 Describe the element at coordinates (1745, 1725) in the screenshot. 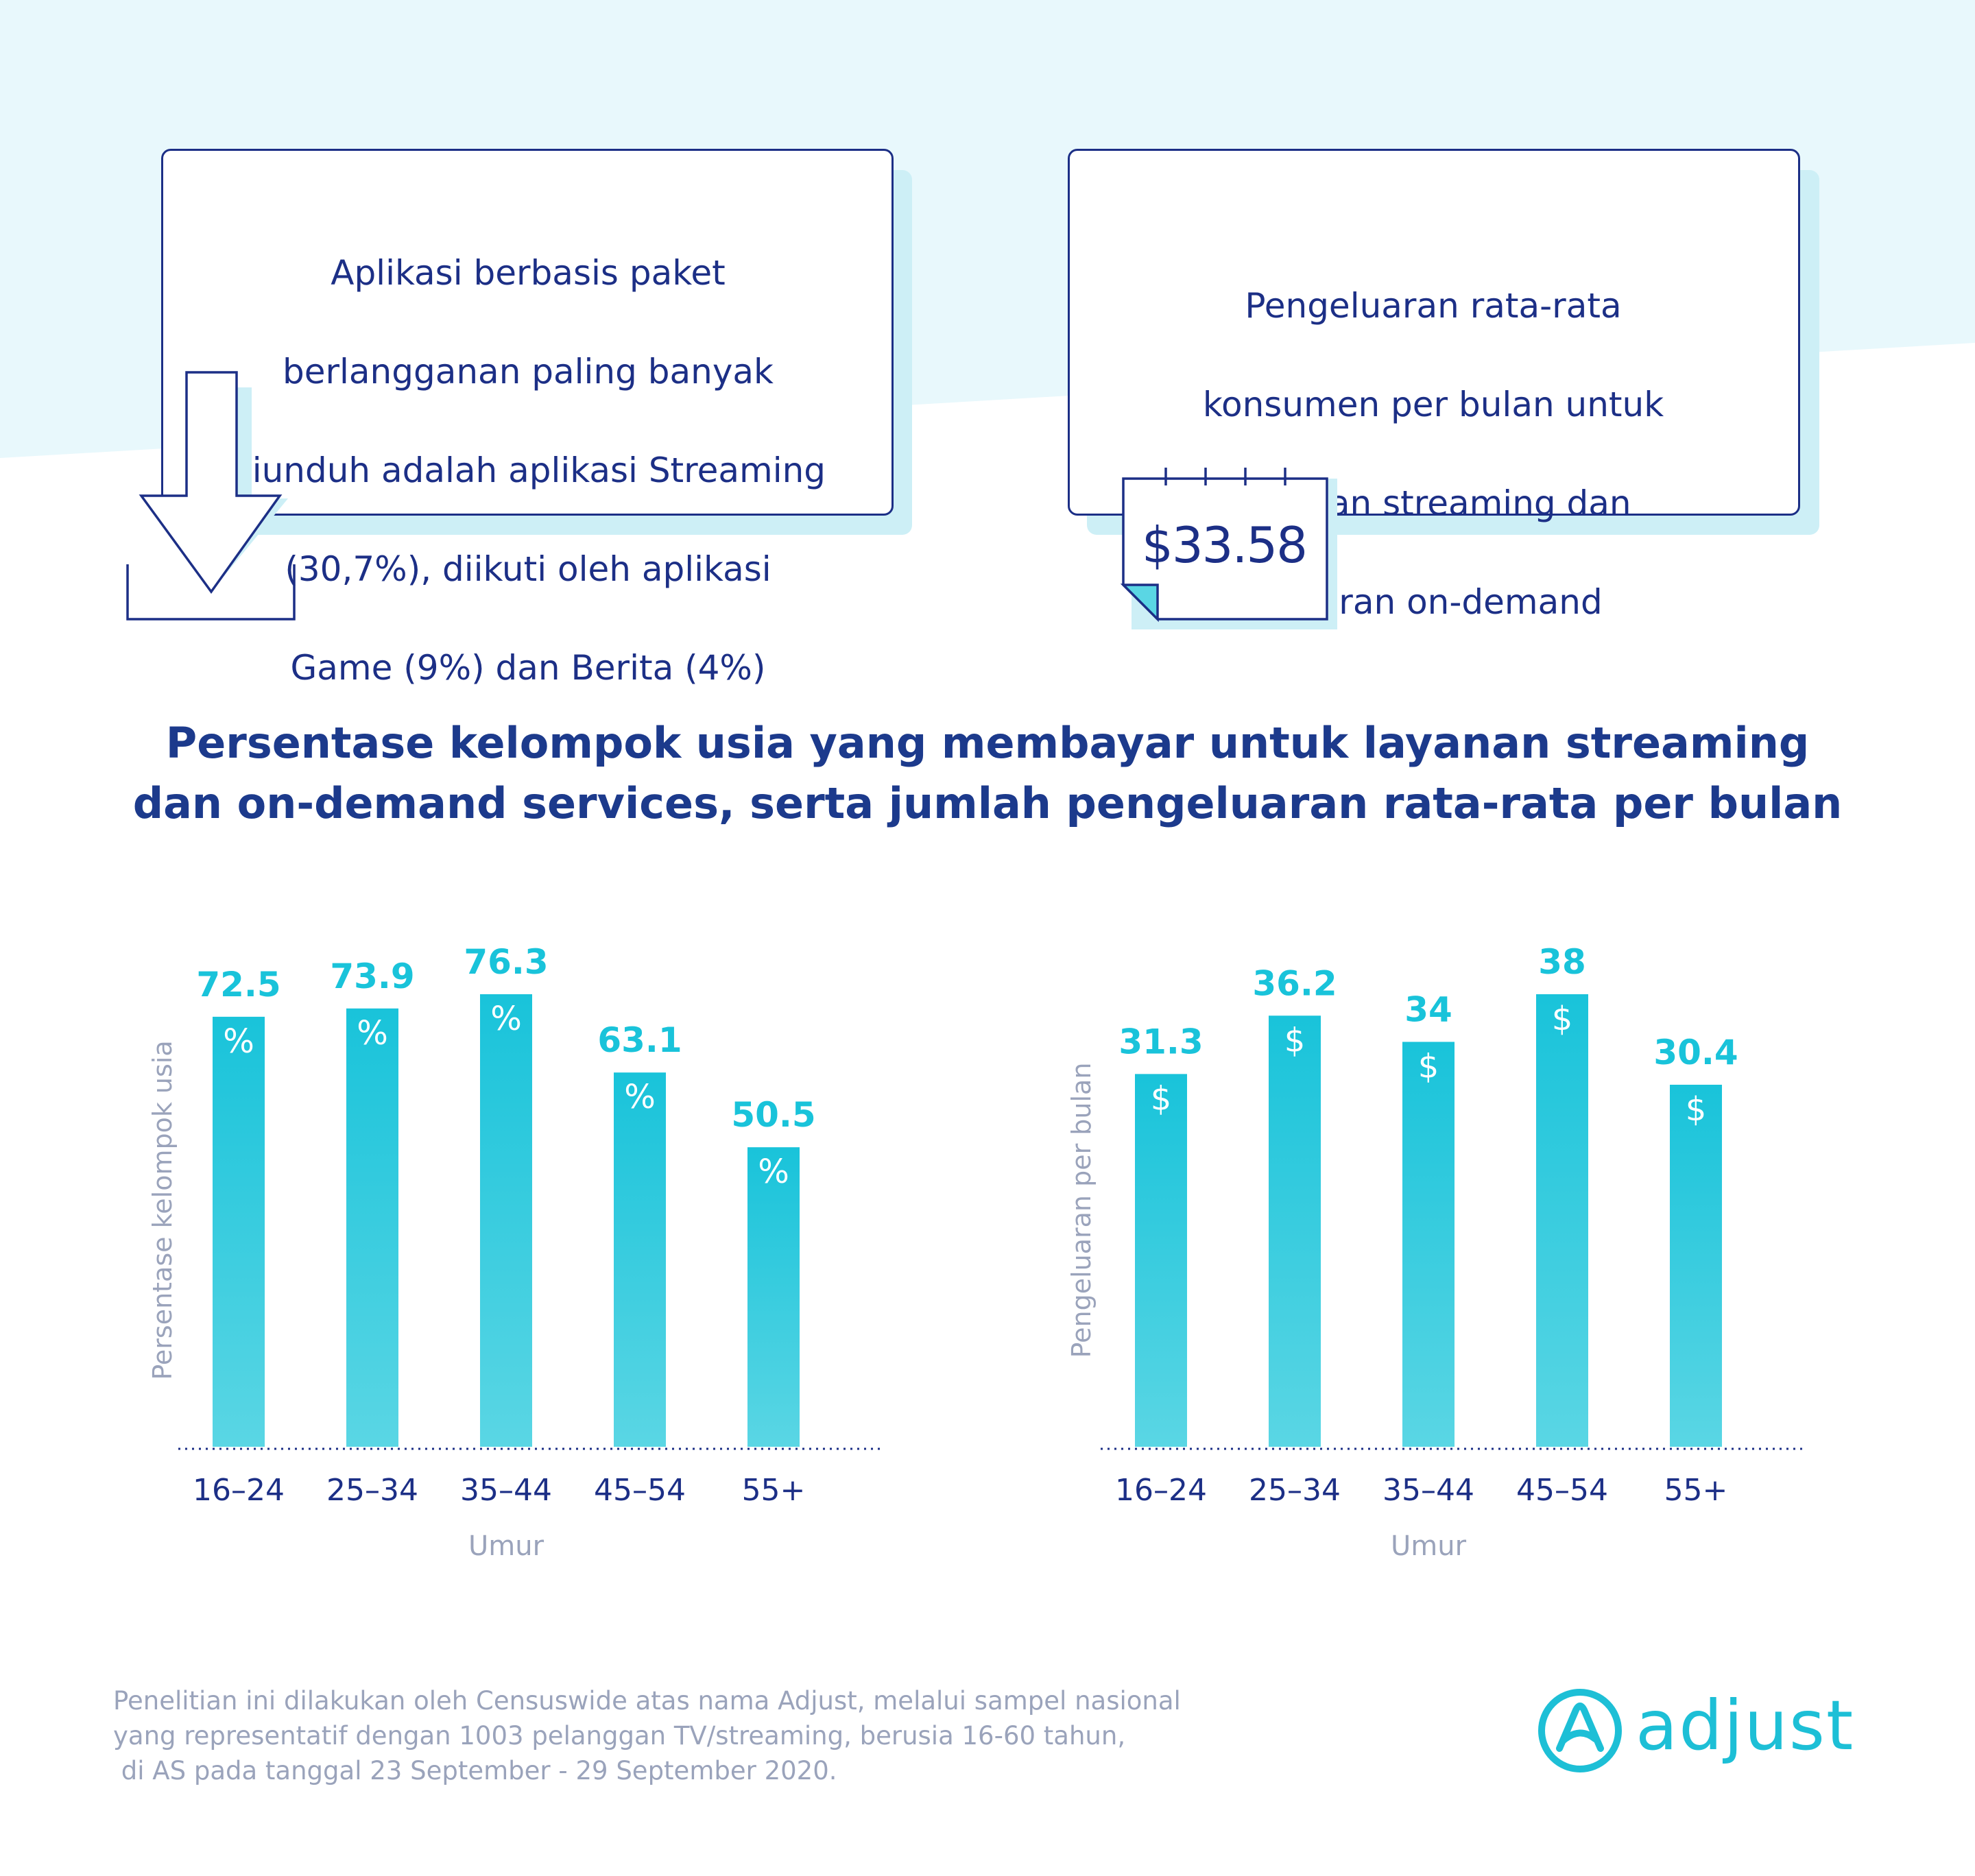

I see `brand-name: adjust` at that location.